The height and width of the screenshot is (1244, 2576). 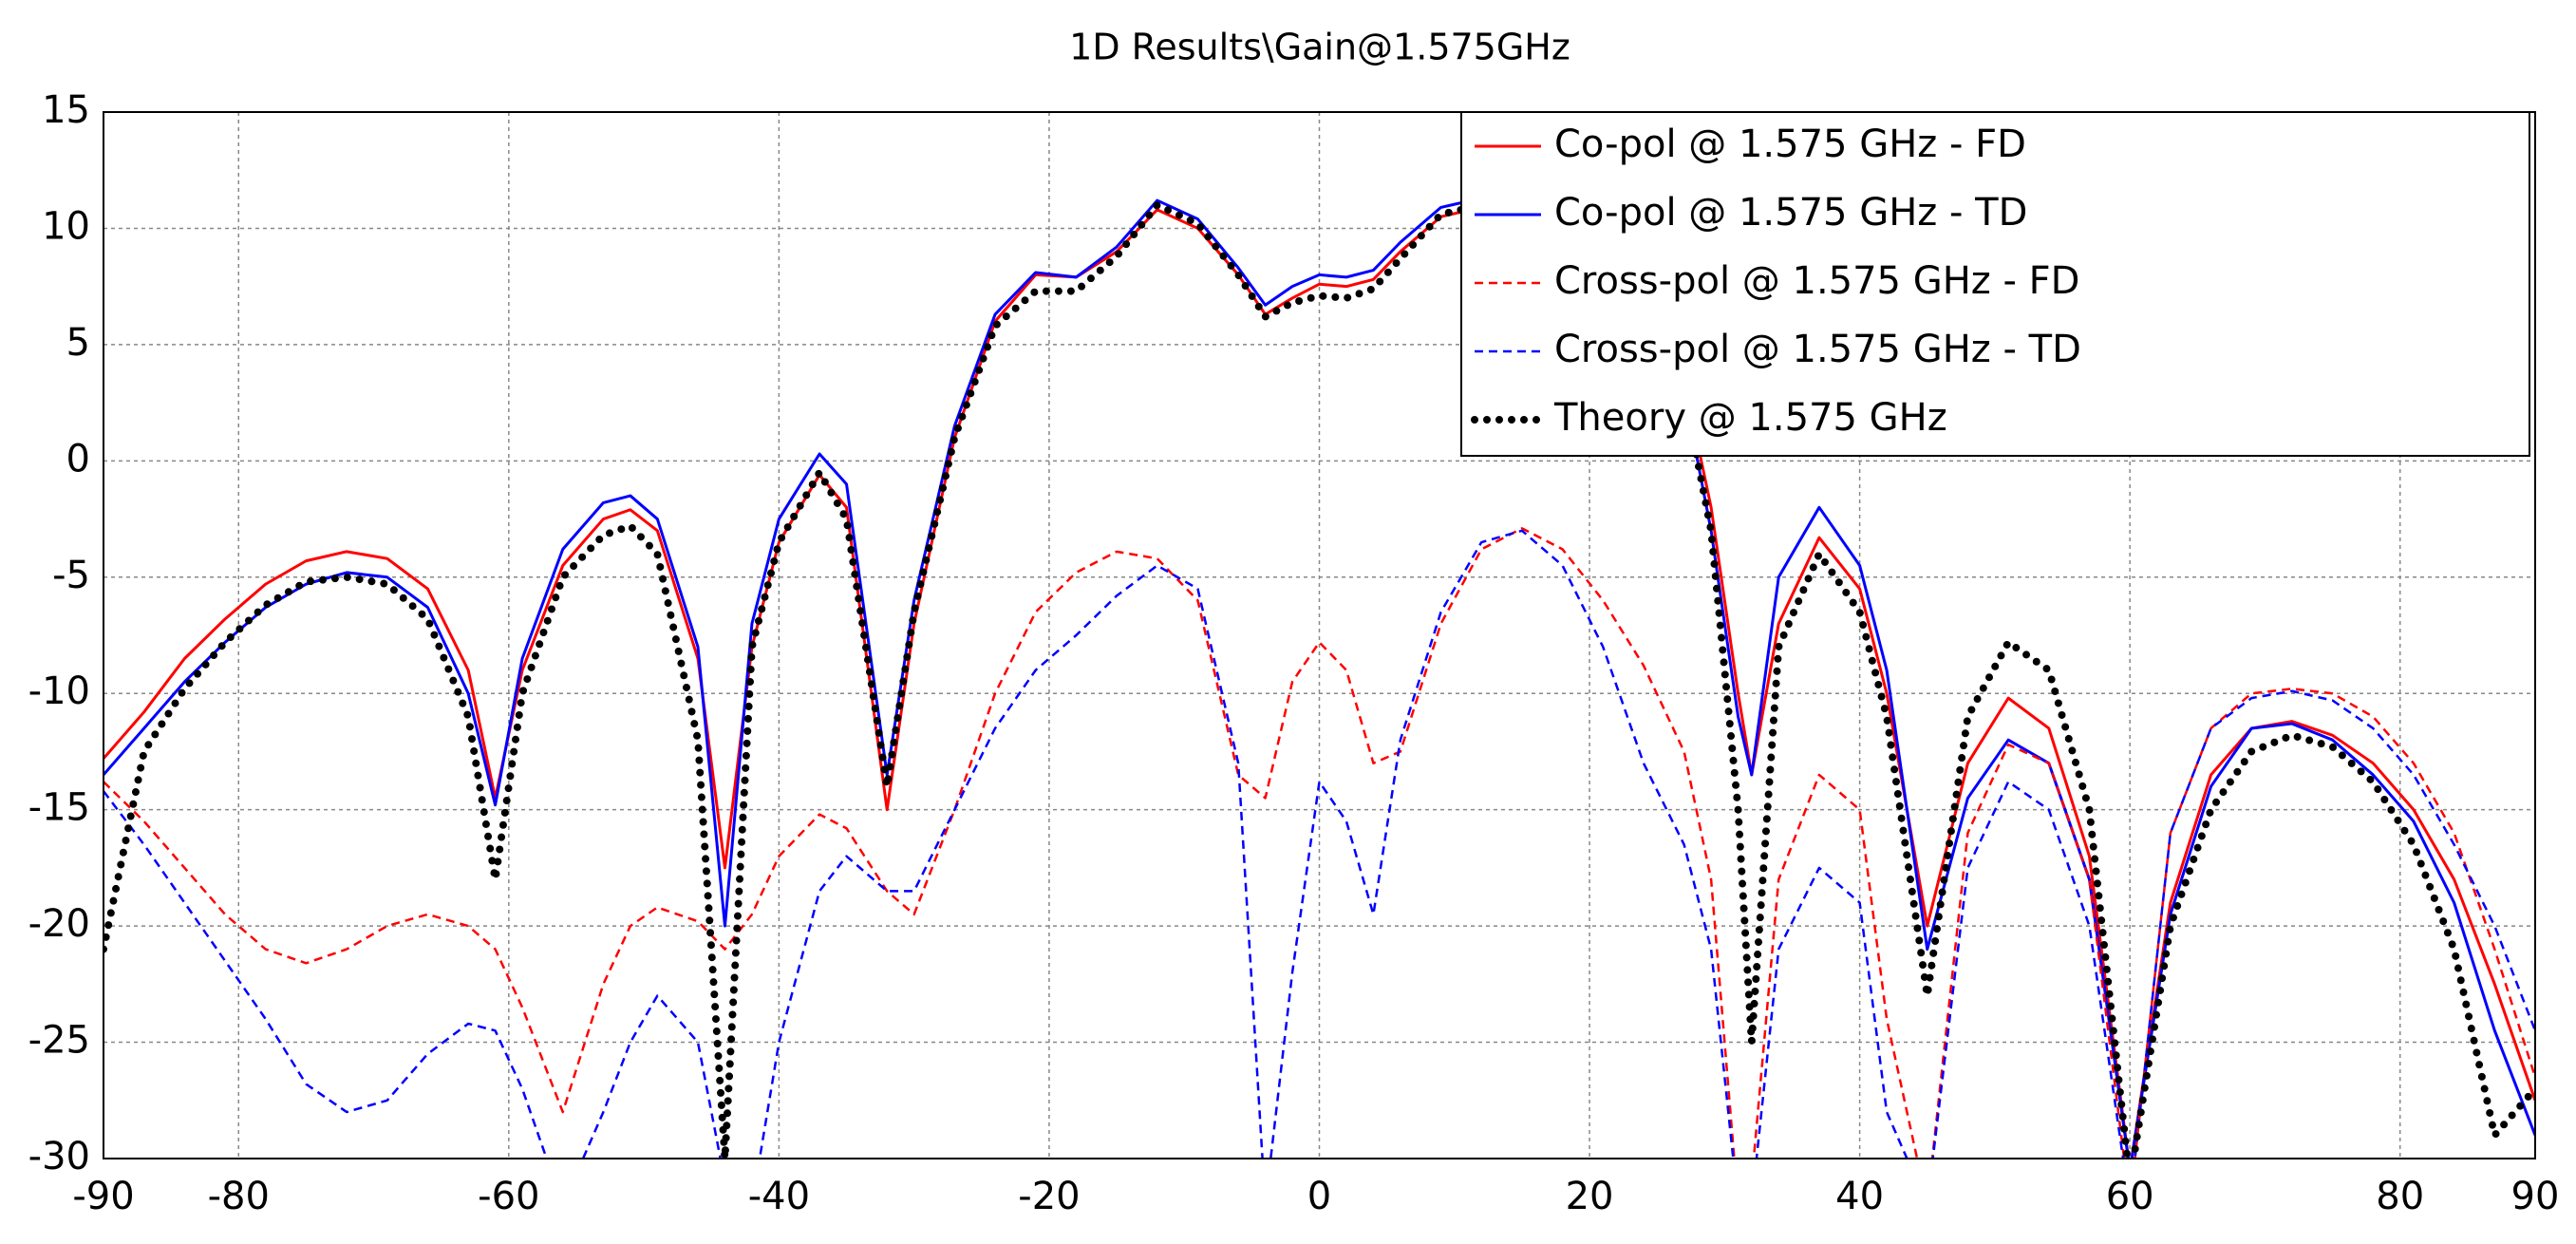 What do you see at coordinates (1750, 418) in the screenshot?
I see `legend-label: Theory @ 1.575 GHz` at bounding box center [1750, 418].